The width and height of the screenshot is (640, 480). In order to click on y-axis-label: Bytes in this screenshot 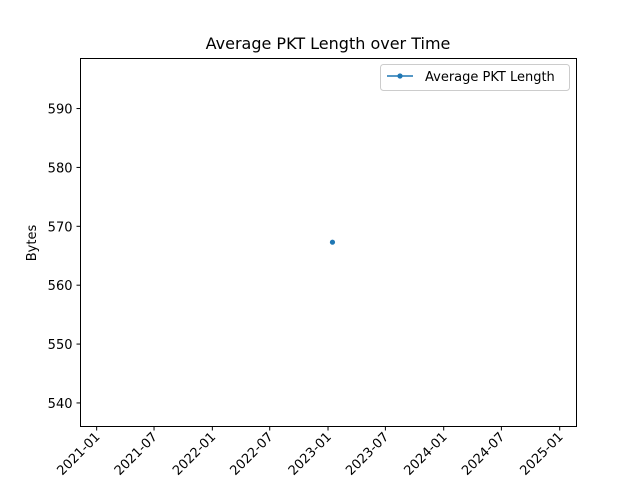, I will do `click(32, 243)`.